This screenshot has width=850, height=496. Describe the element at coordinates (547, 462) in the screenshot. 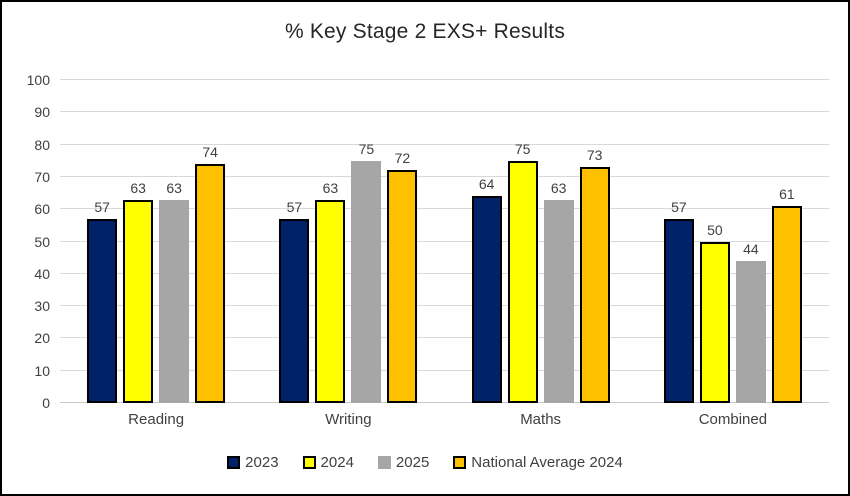

I see `legend-label-national-average-2024: National Average 2024` at that location.